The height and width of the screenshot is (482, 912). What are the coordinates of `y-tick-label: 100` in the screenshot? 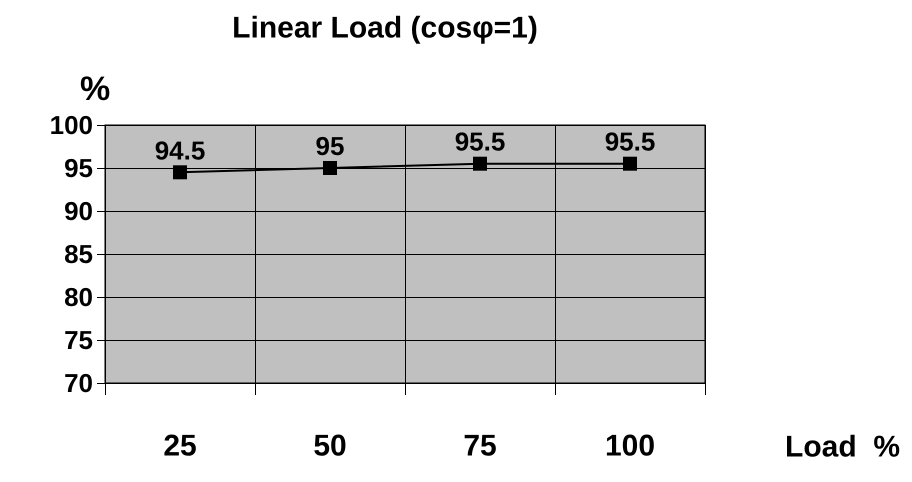 It's located at (71, 125).